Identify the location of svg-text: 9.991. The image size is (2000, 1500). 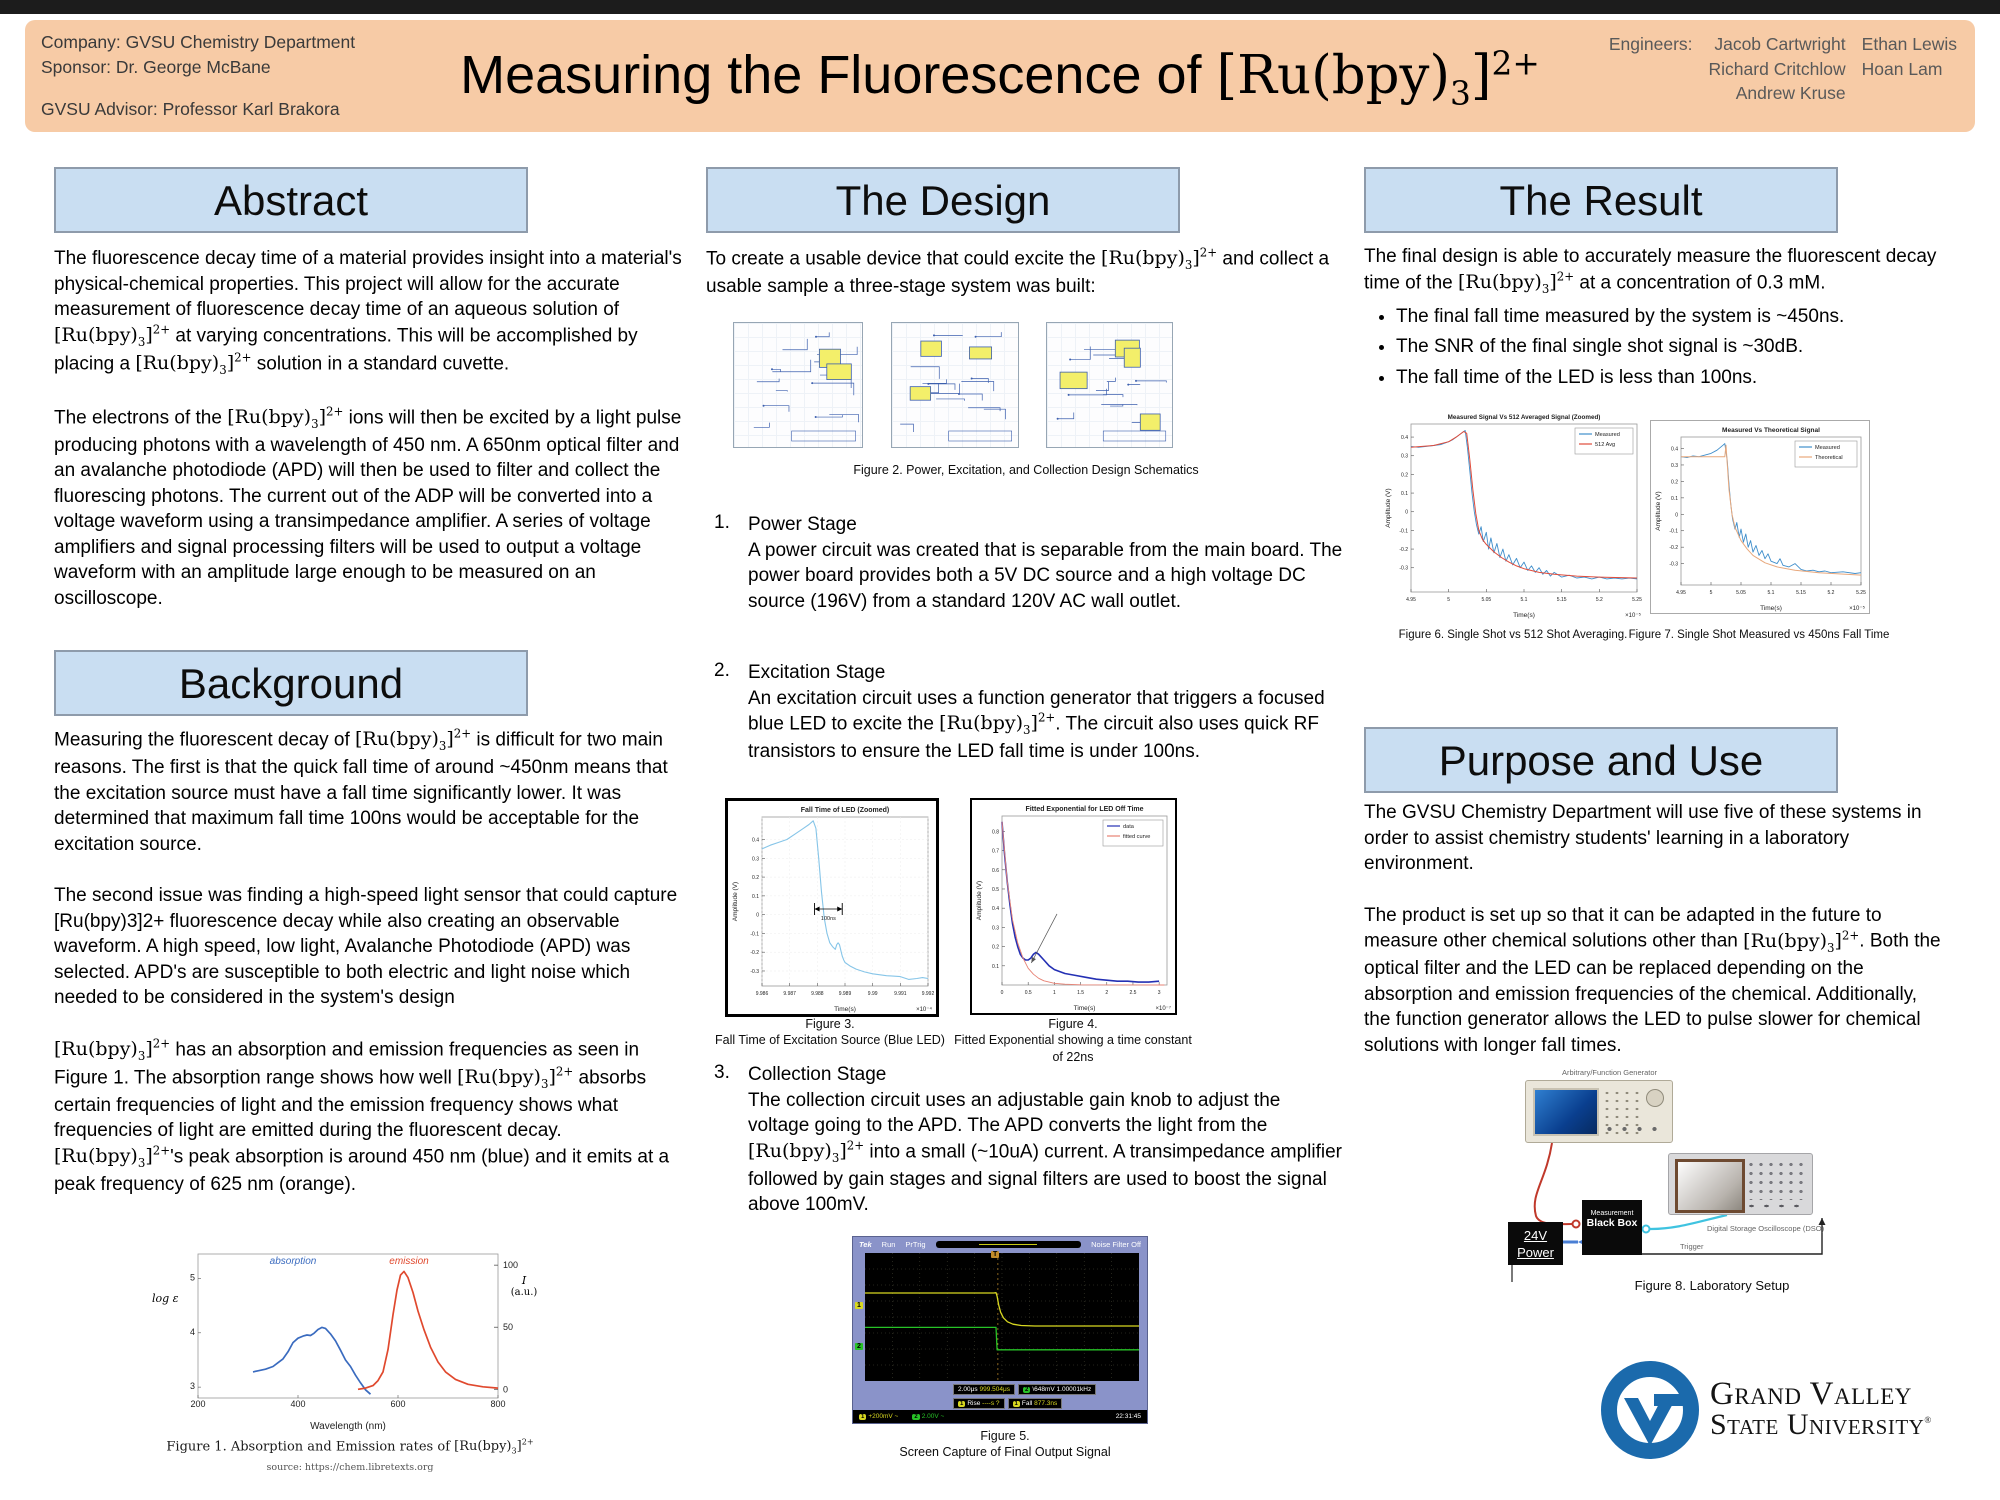
(900, 994).